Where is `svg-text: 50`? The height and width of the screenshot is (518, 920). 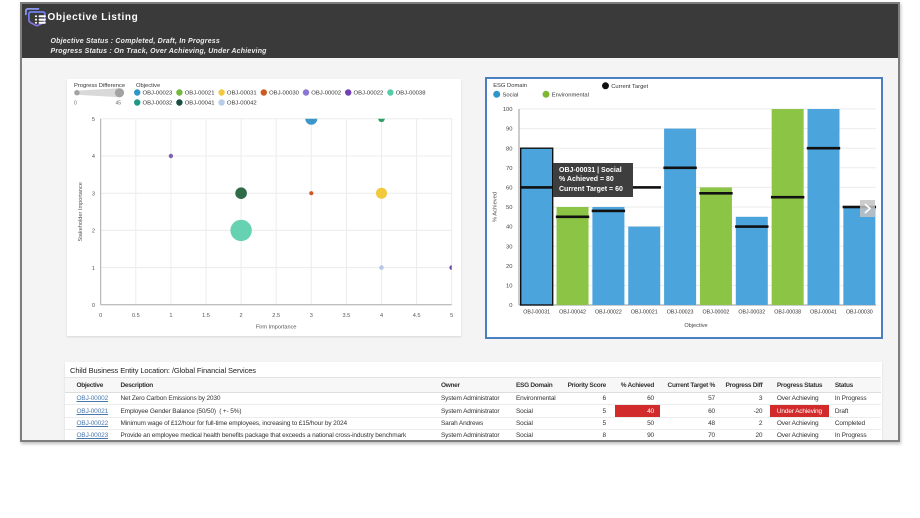 svg-text: 50 is located at coordinates (509, 208).